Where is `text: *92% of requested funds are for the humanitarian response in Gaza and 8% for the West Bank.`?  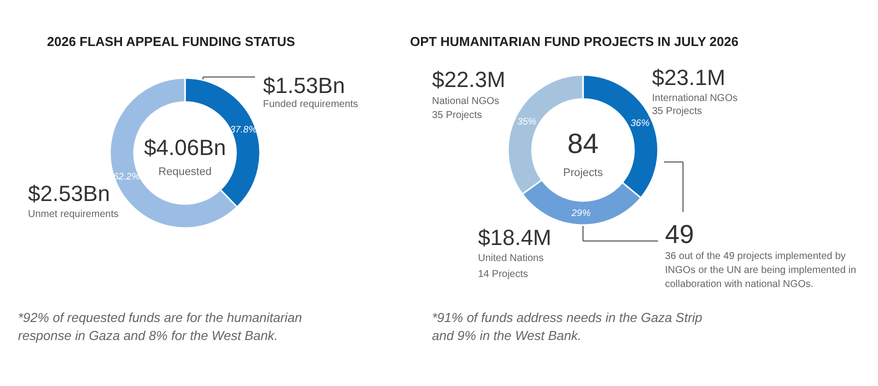
text: *92% of requested funds are for the humanitarian response in Gaza and 8% for the West Bank. is located at coordinates (160, 327).